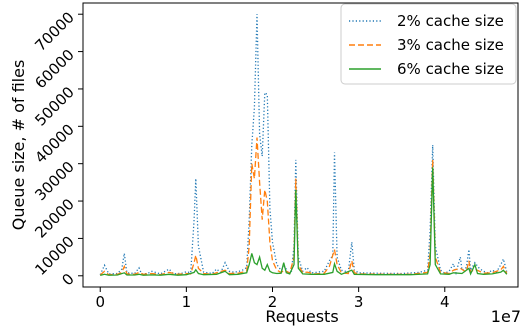  I want to click on y-tick-label: 70000, so click(54, 31).